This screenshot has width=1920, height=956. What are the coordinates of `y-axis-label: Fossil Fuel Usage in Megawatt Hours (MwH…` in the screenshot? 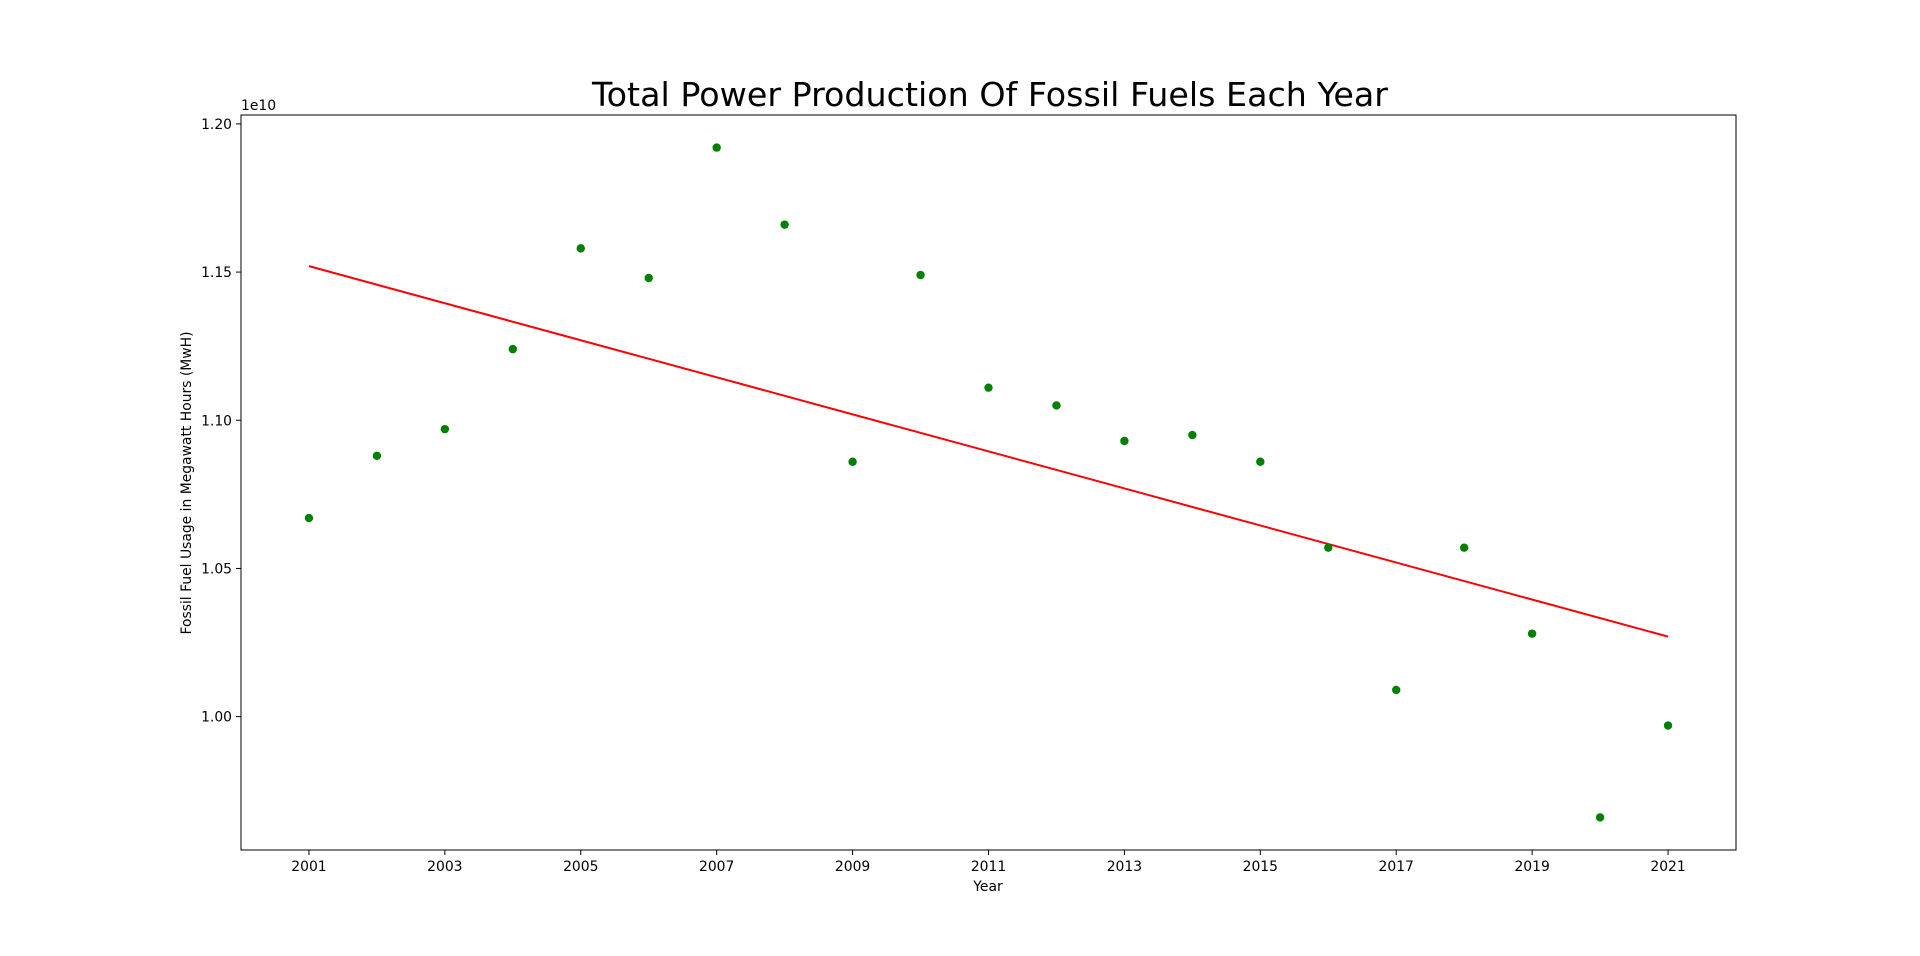 It's located at (187, 482).